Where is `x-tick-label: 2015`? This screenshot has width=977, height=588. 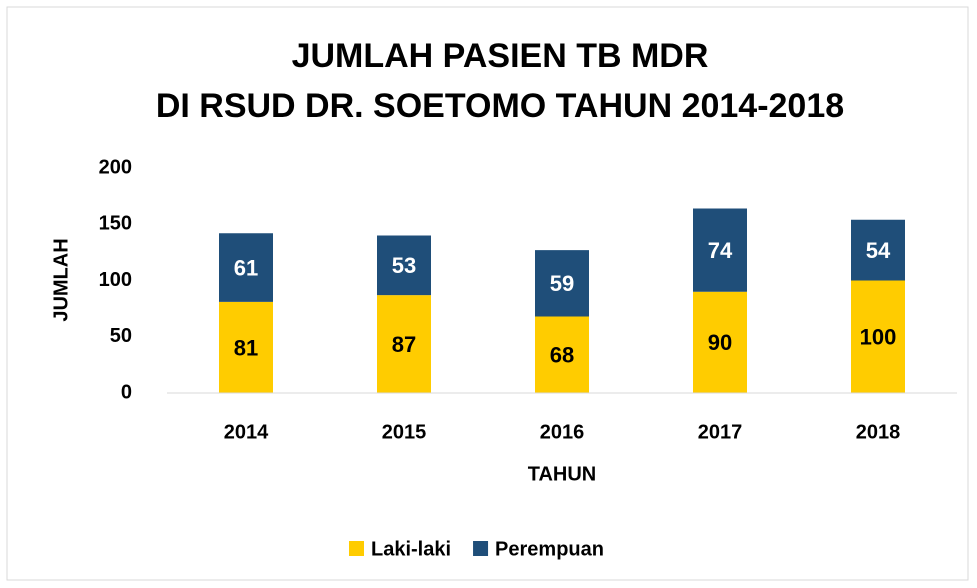 x-tick-label: 2015 is located at coordinates (404, 432).